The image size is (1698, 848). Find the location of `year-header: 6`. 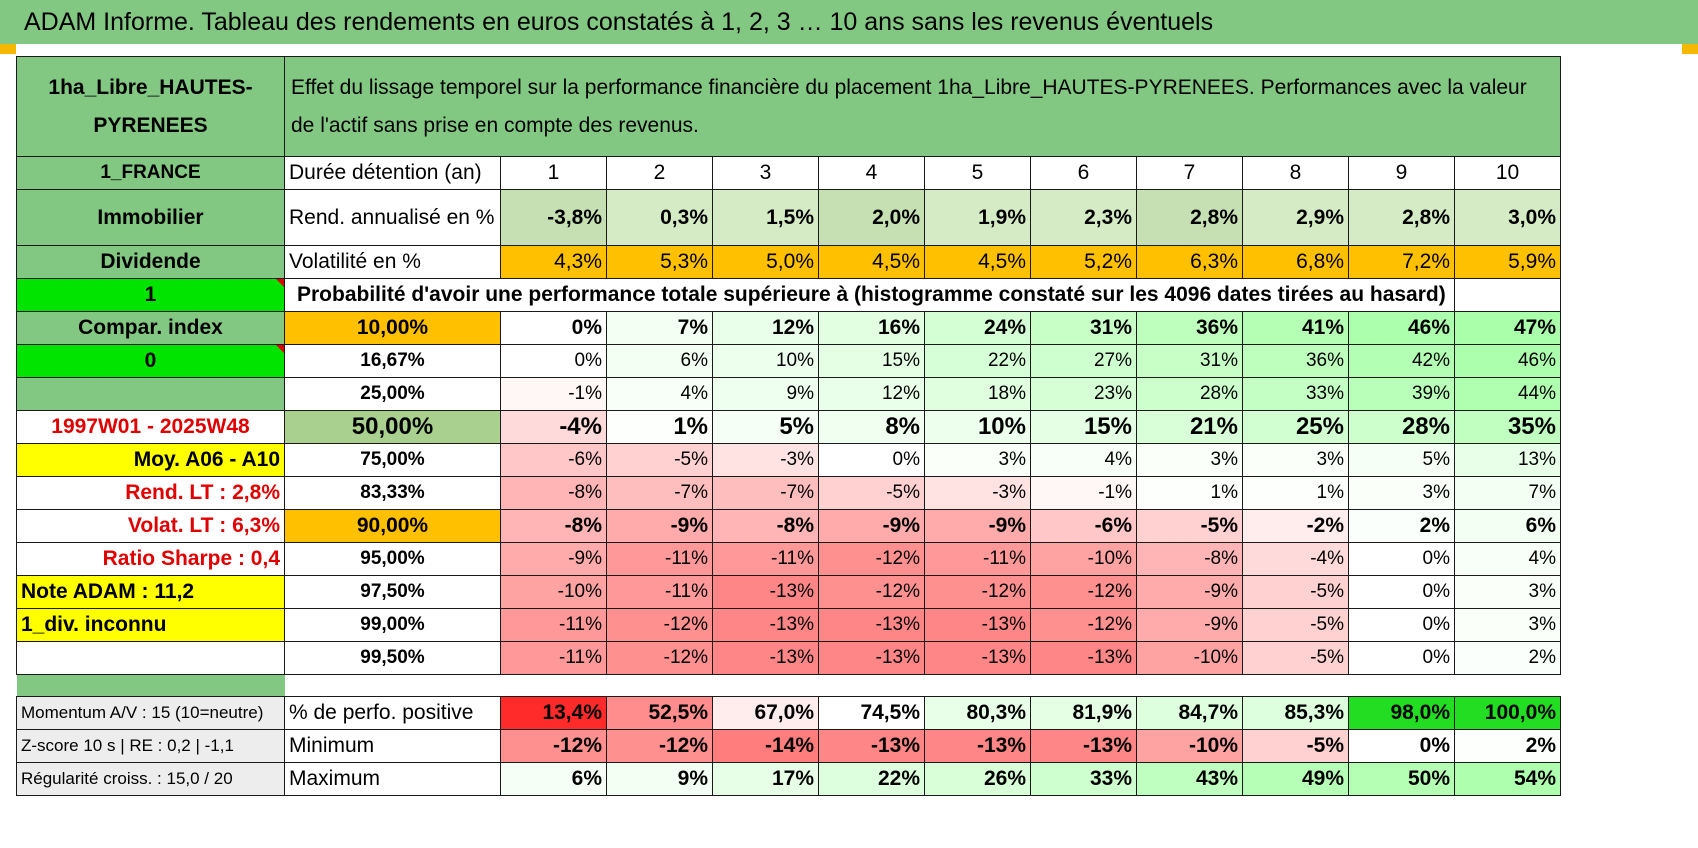

year-header: 6 is located at coordinates (1083, 173).